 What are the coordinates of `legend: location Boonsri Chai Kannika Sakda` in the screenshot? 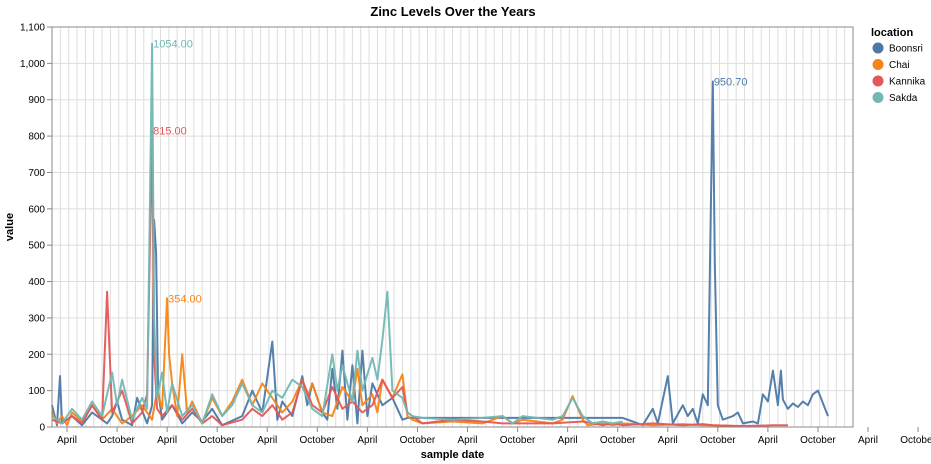 It's located at (898, 65).